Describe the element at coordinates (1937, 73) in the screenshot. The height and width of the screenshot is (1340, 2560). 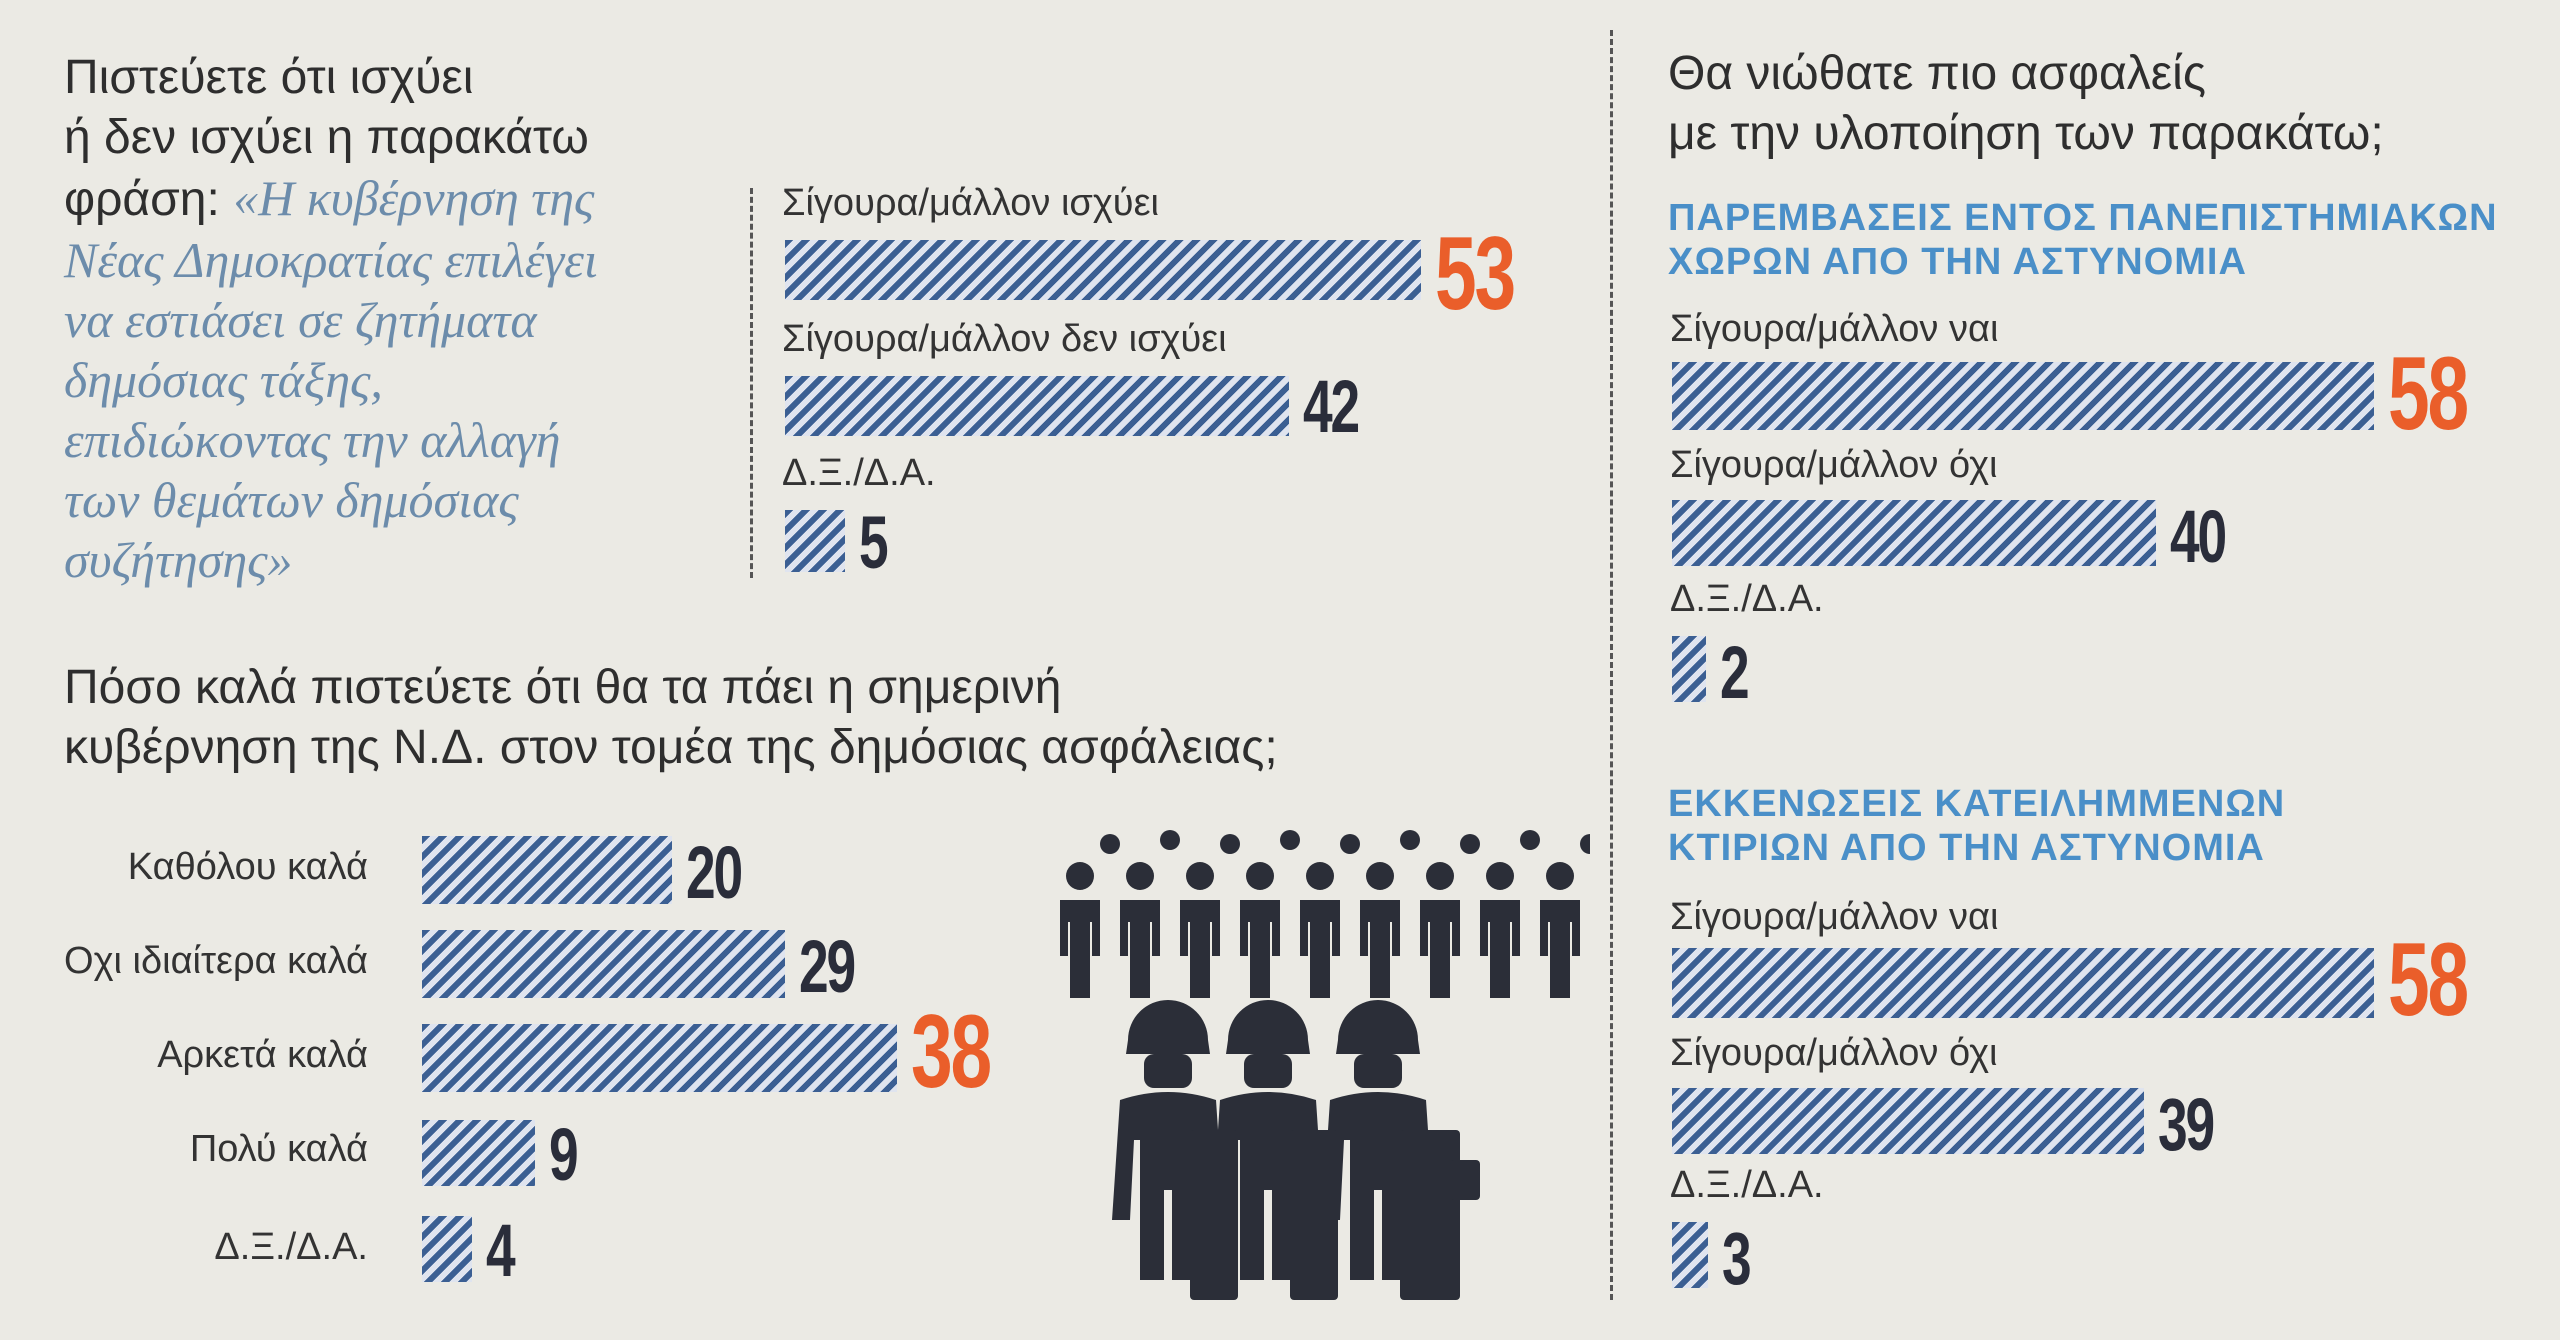
I see `q3-line1: Θα νιώθατε πιο ασφαλείς` at that location.